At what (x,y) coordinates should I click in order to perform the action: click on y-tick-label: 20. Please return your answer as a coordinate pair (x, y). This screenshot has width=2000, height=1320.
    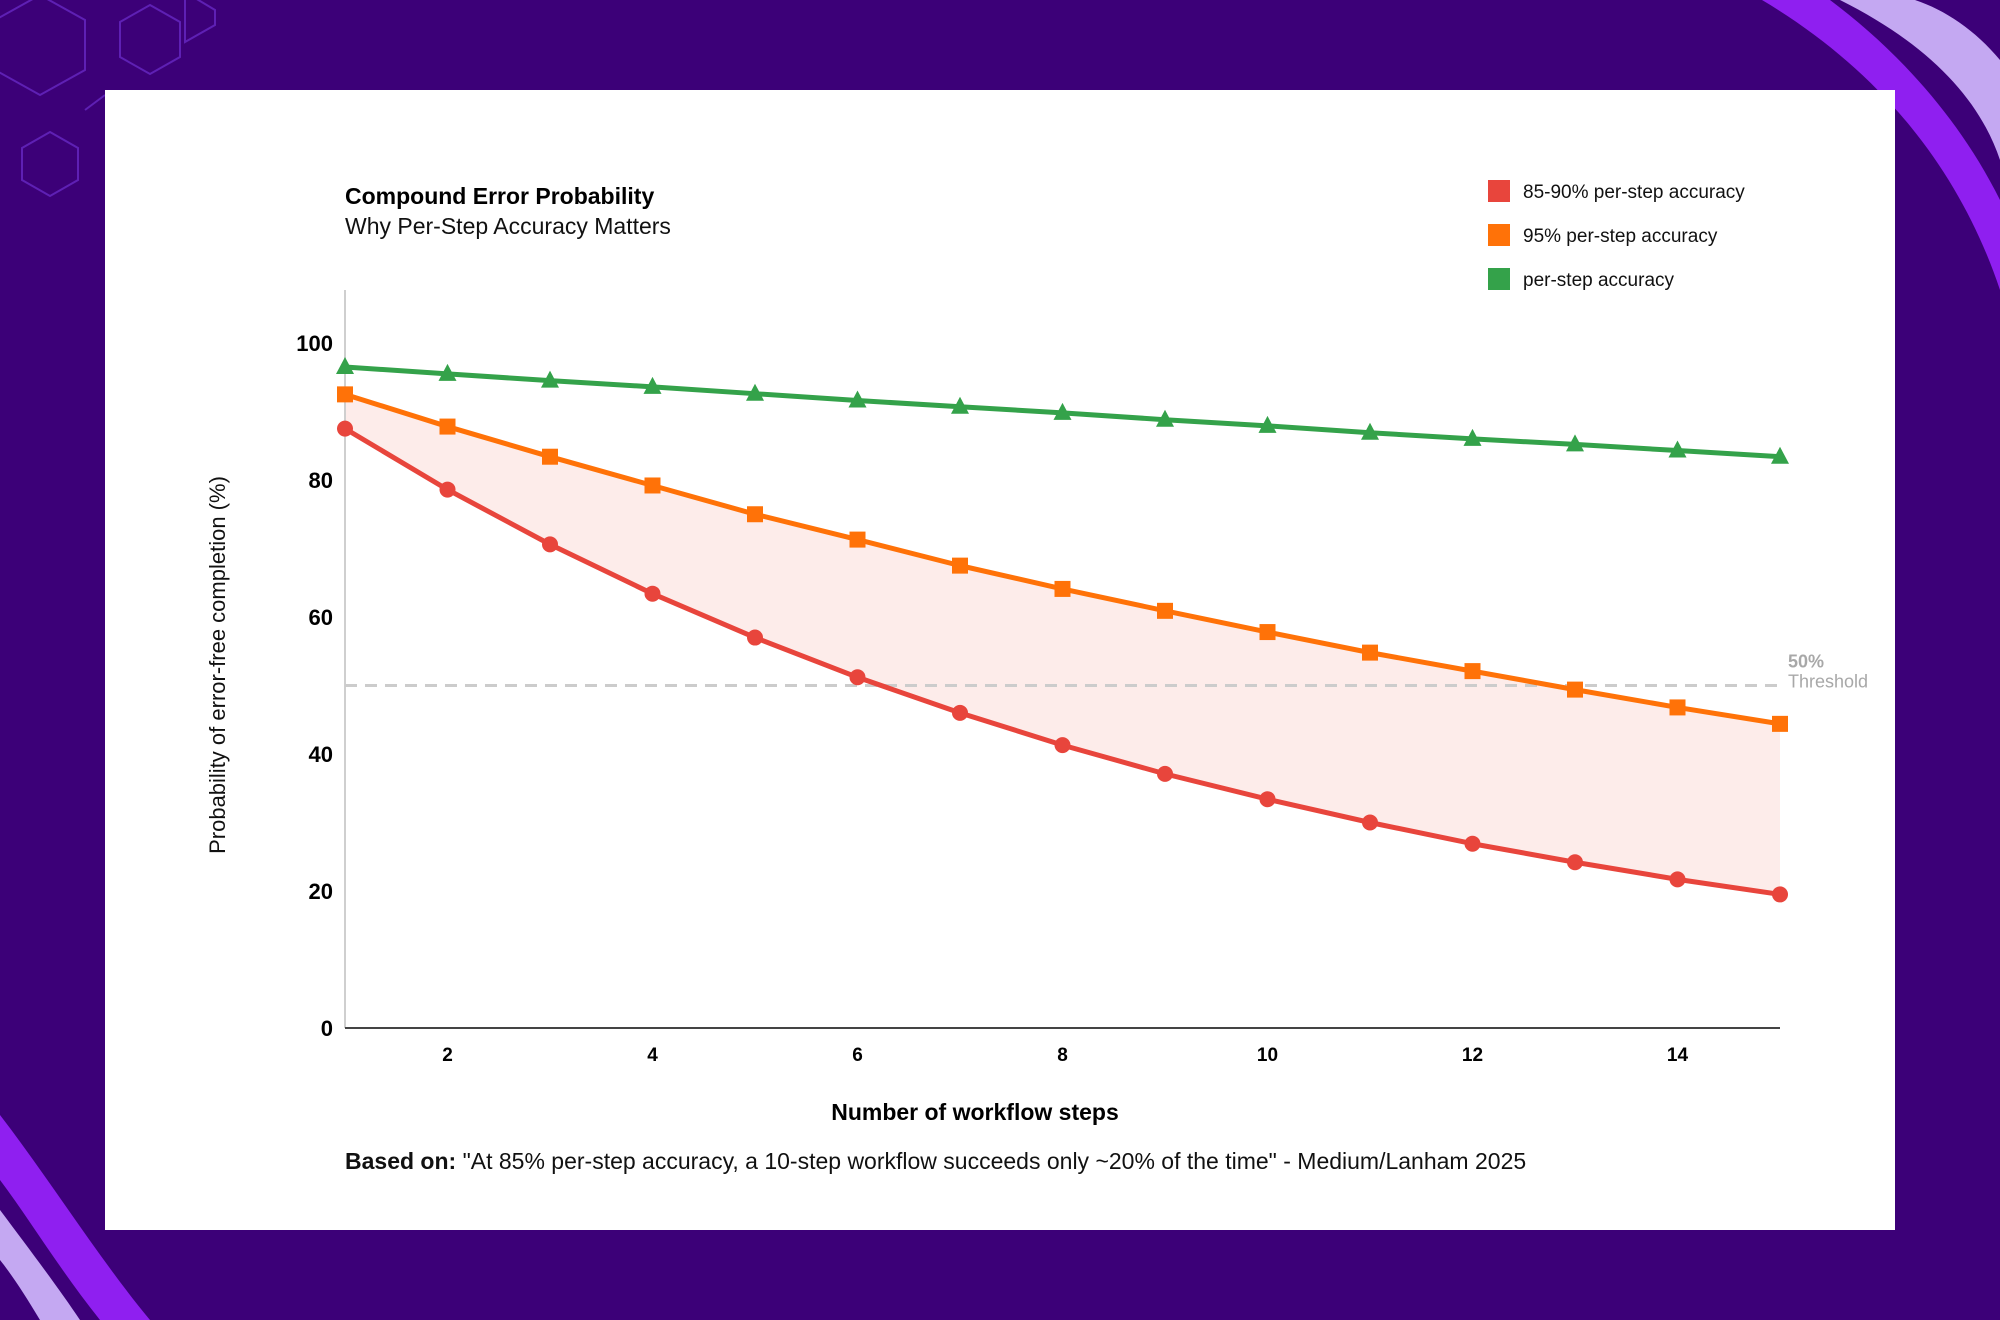
    Looking at the image, I should click on (321, 891).